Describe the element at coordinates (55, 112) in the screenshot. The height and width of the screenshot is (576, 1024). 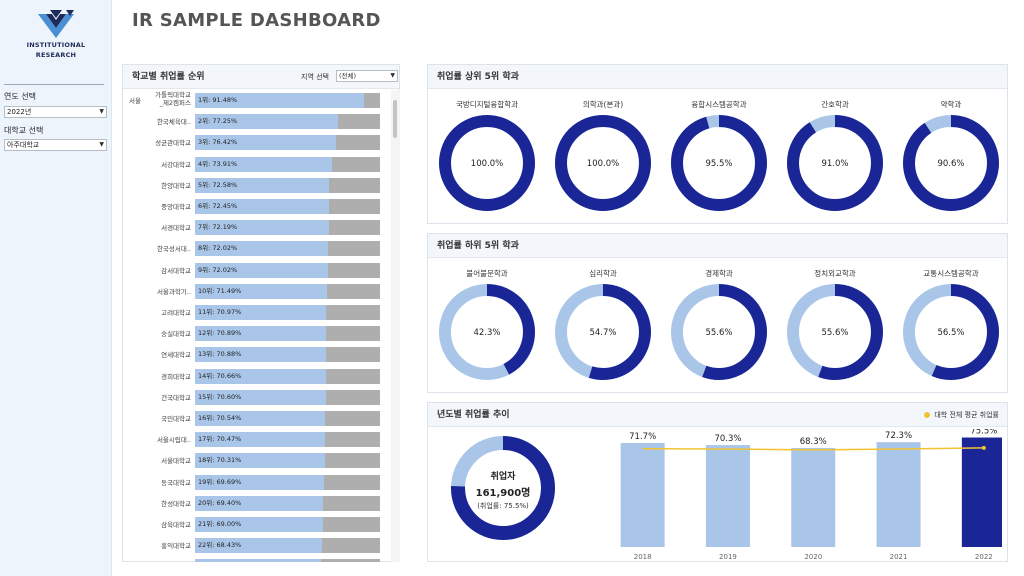
I see `year-select: 2022년 ▼` at that location.